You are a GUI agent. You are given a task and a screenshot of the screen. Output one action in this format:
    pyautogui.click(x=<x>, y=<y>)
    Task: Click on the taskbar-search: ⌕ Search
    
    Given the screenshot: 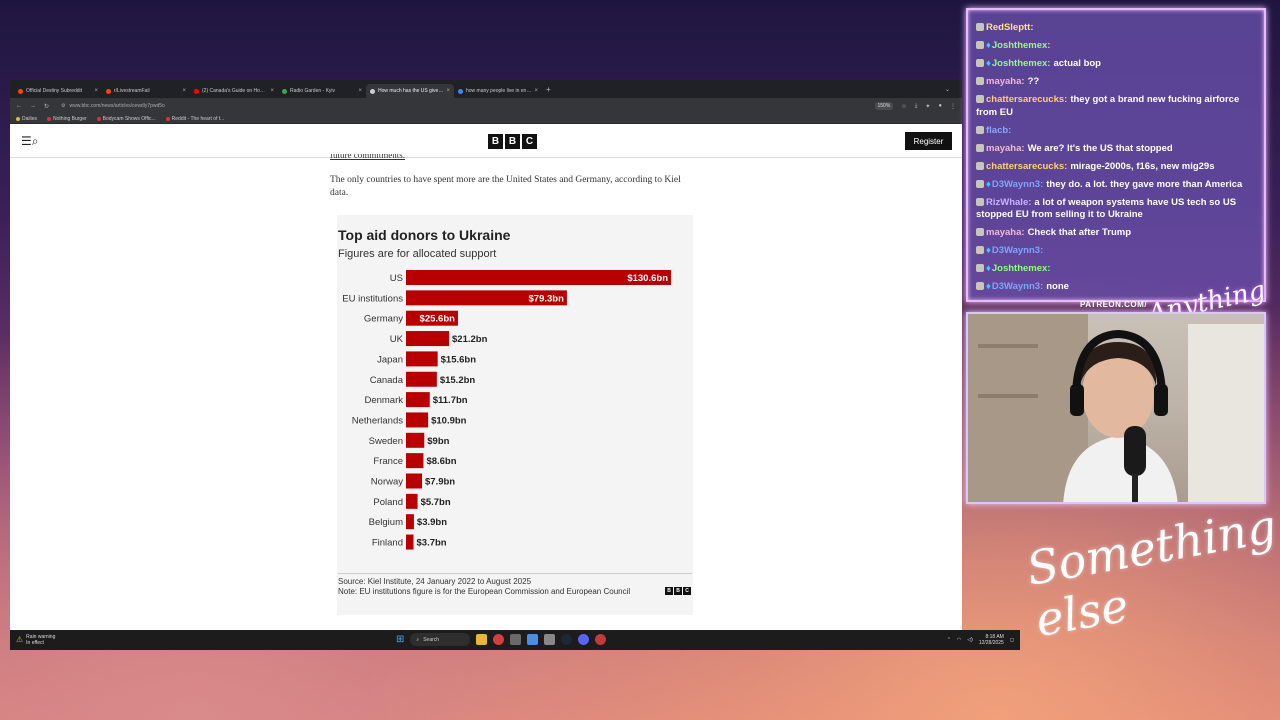 What is the action you would take?
    pyautogui.click(x=440, y=639)
    